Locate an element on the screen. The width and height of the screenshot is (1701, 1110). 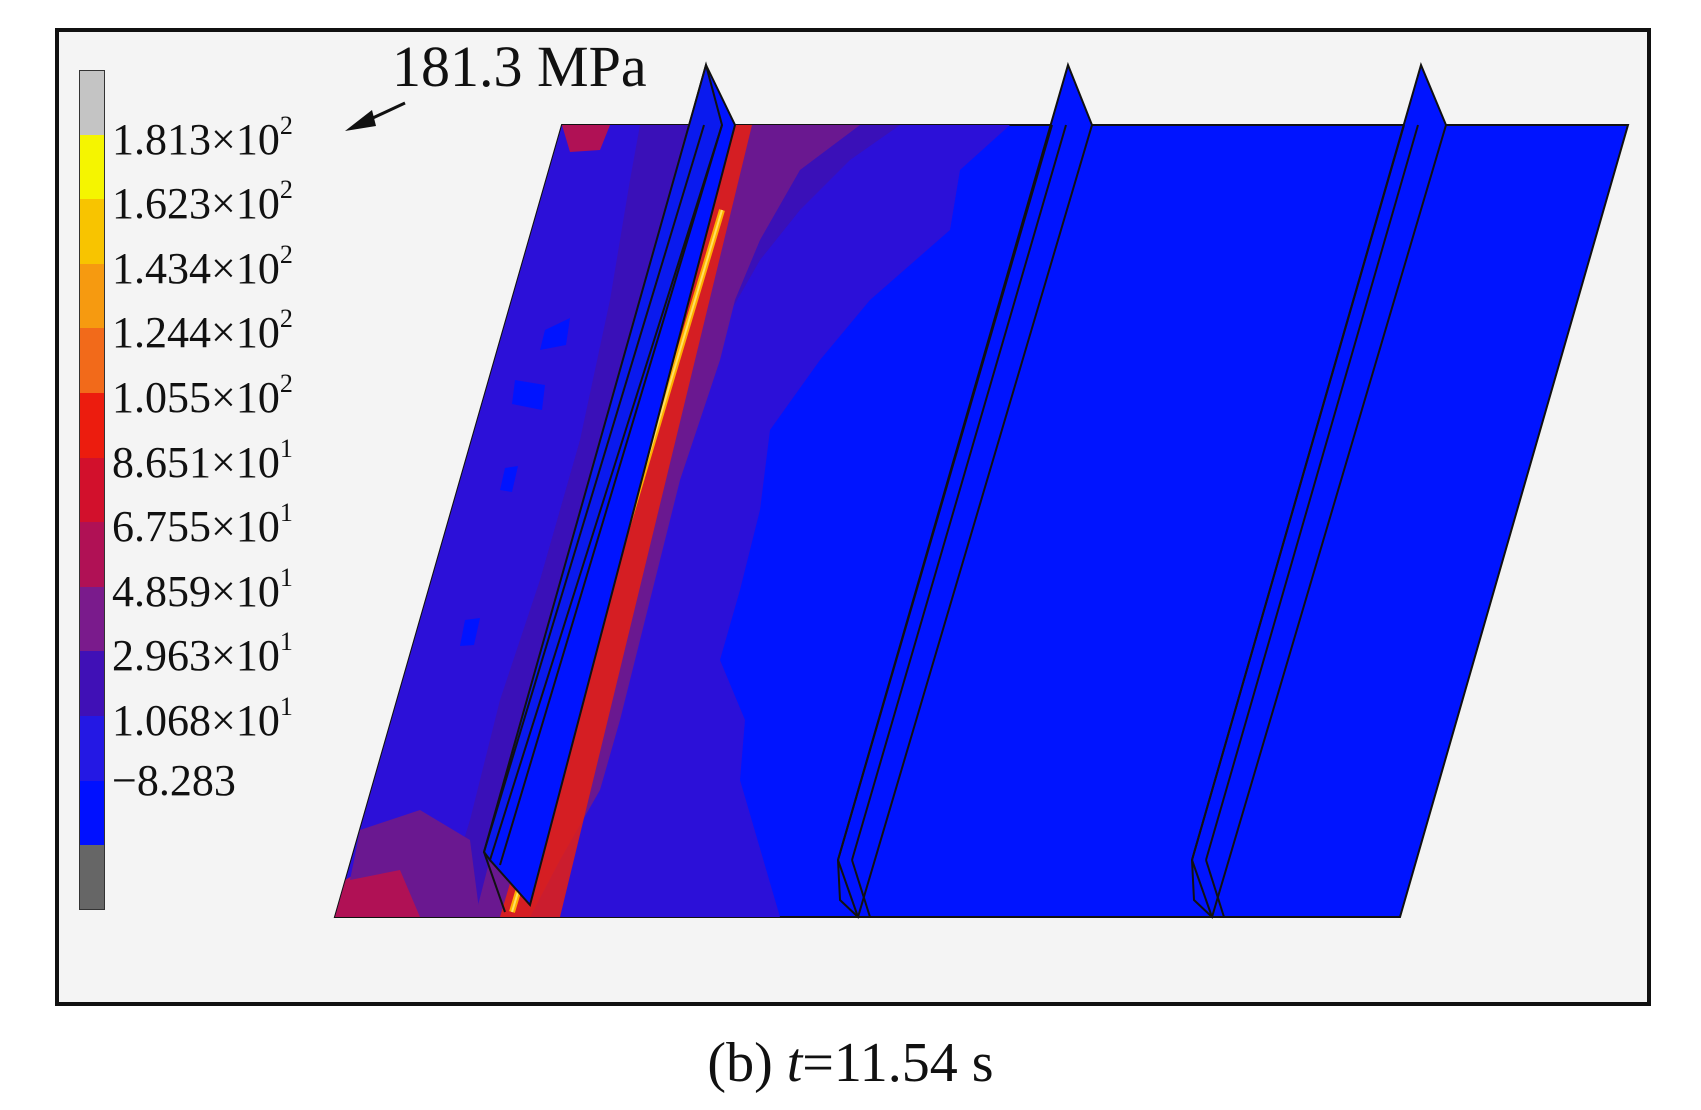
legend-level-mantissa: 1.244 is located at coordinates (161, 333).